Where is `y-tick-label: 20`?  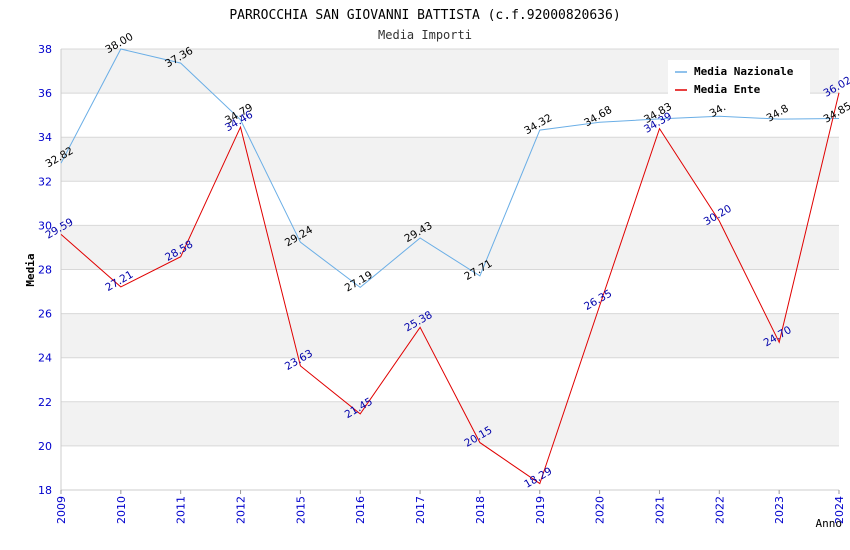 y-tick-label: 20 is located at coordinates (45, 446).